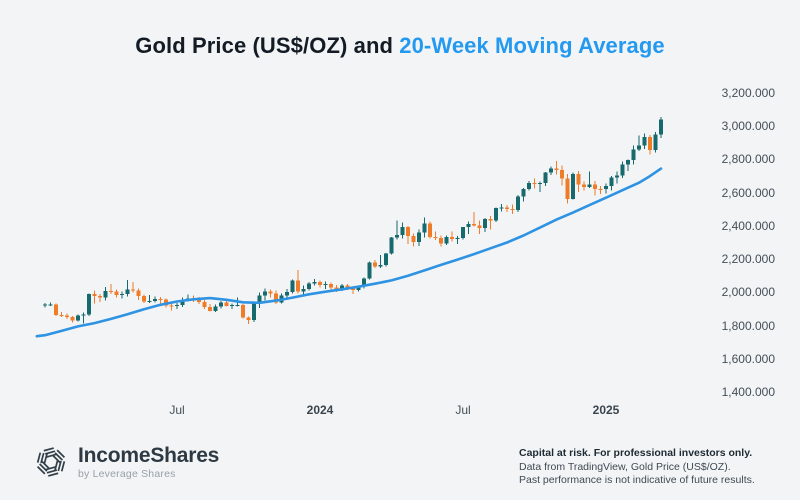 The image size is (800, 500). What do you see at coordinates (148, 462) in the screenshot?
I see `brand-text: IncomeShares by Leverage Shares` at bounding box center [148, 462].